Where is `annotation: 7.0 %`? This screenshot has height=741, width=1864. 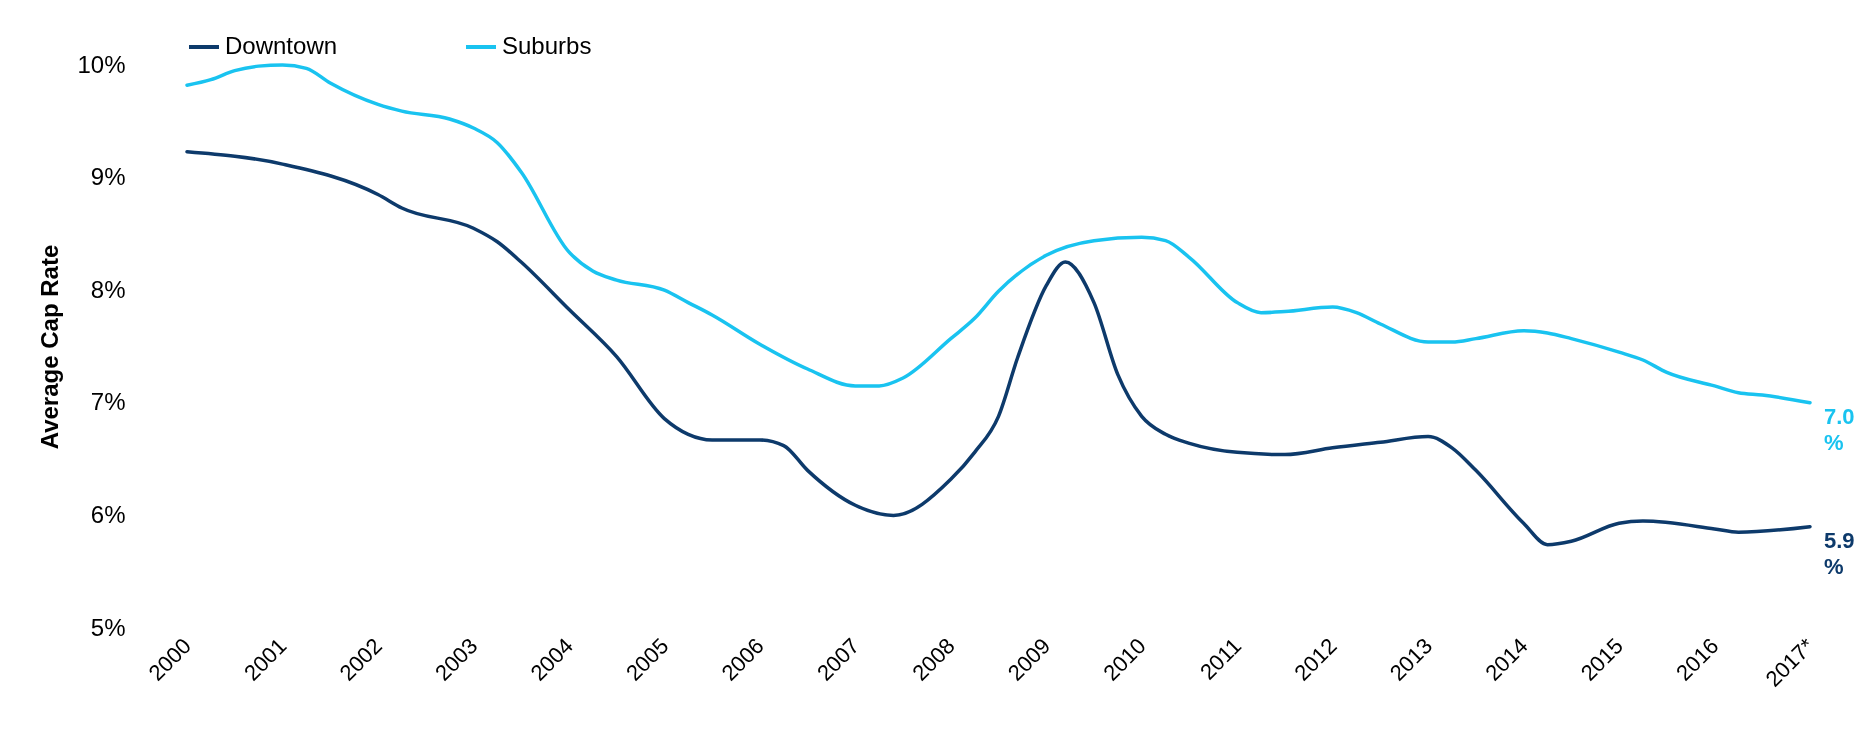
annotation: 7.0 % is located at coordinates (1839, 429).